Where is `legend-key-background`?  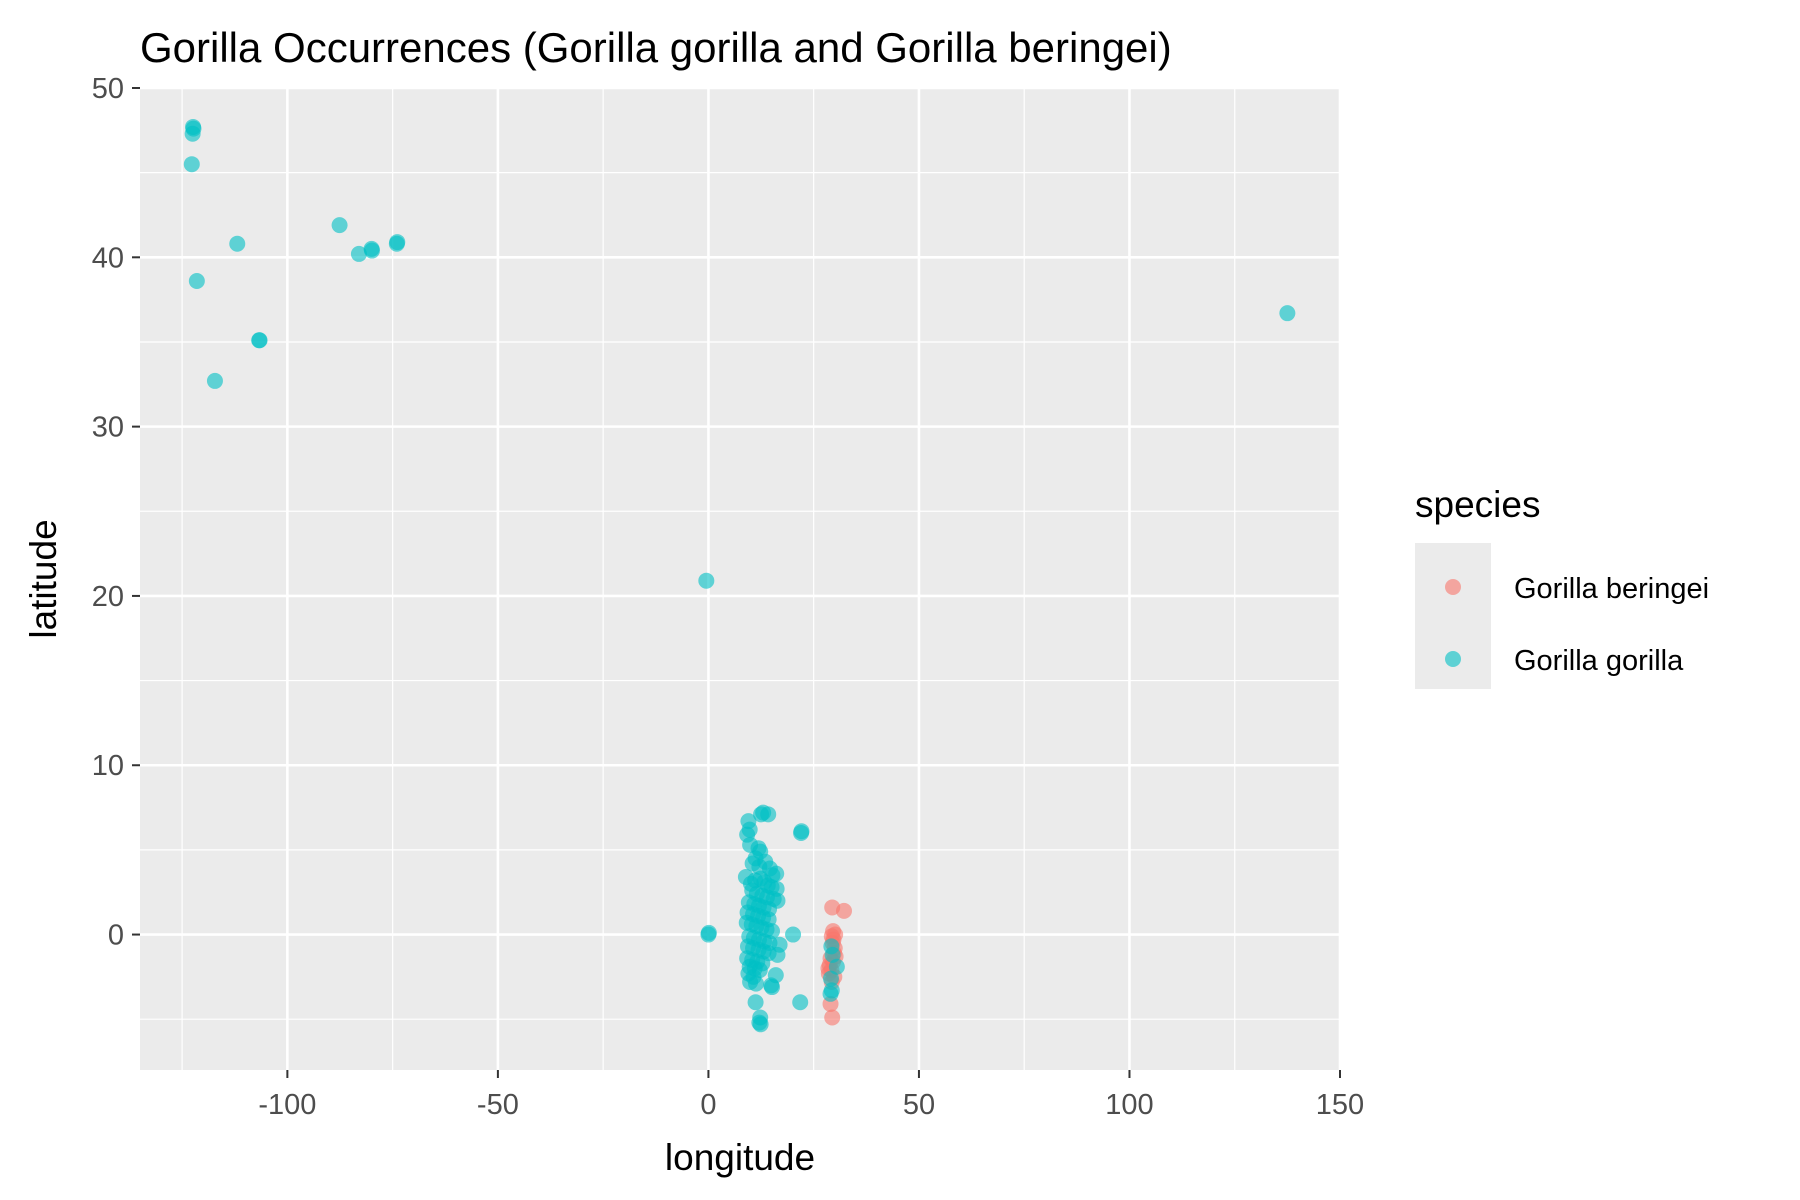 legend-key-background is located at coordinates (1453, 616).